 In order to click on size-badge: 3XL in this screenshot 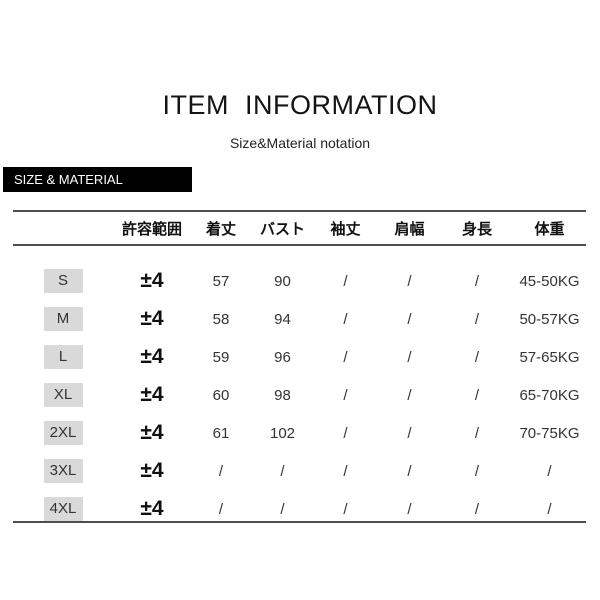, I will do `click(63, 471)`.